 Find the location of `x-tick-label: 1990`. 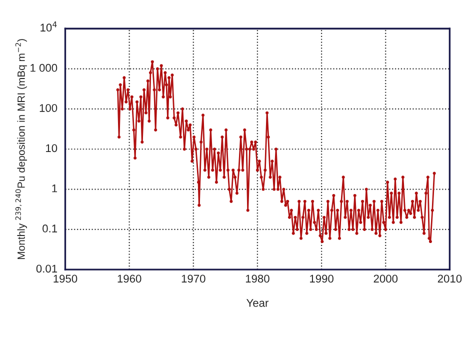

x-tick-label: 1990 is located at coordinates (322, 278).